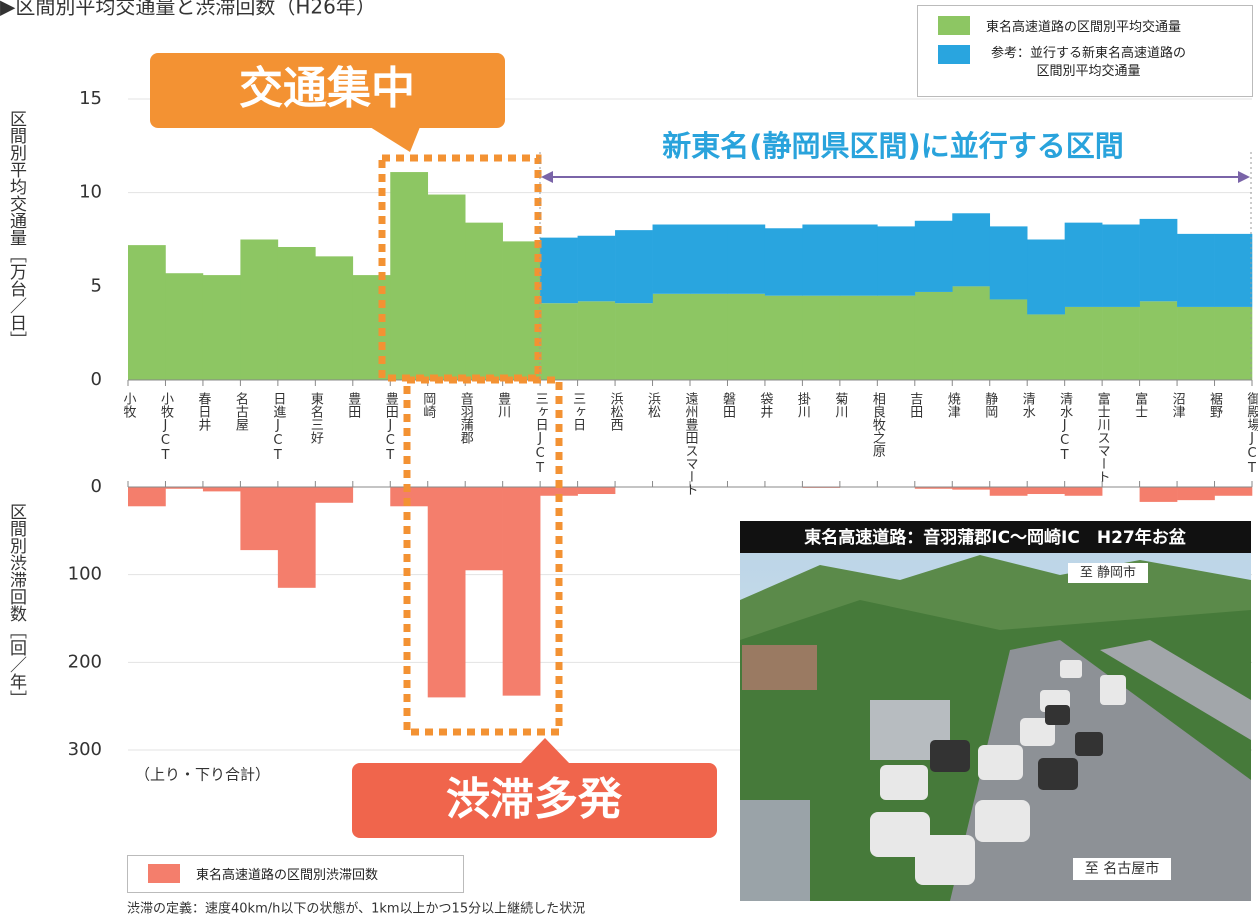  Describe the element at coordinates (241, 411) in the screenshot. I see `x-tick-label: 名古屋` at that location.